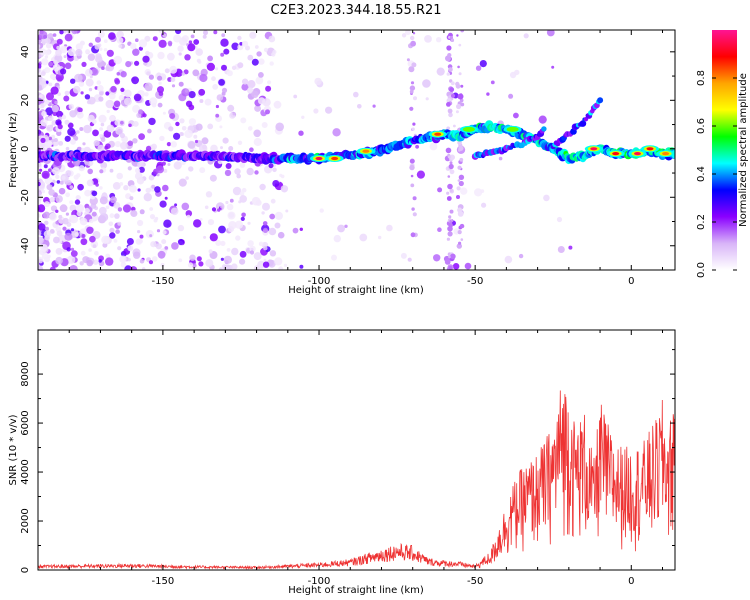 The height and width of the screenshot is (600, 750). I want to click on y-tick-label: 2000, so click(25, 520).